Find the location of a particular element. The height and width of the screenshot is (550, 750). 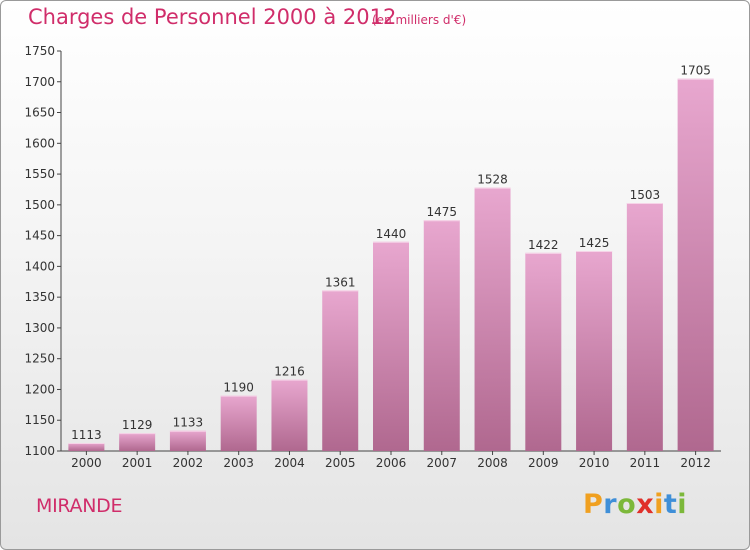

y-tick-label: 1600 is located at coordinates (39, 143).